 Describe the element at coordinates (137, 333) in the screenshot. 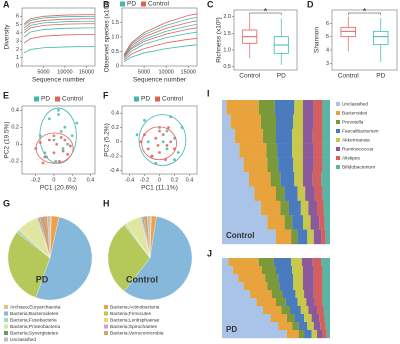

I see `legend-label: Bacteria;Verrucomicrobia` at that location.